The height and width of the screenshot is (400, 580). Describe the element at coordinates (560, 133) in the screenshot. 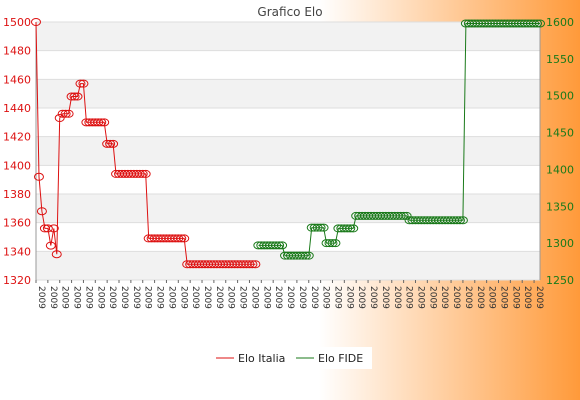

I see `right-tick-label: 1450` at that location.